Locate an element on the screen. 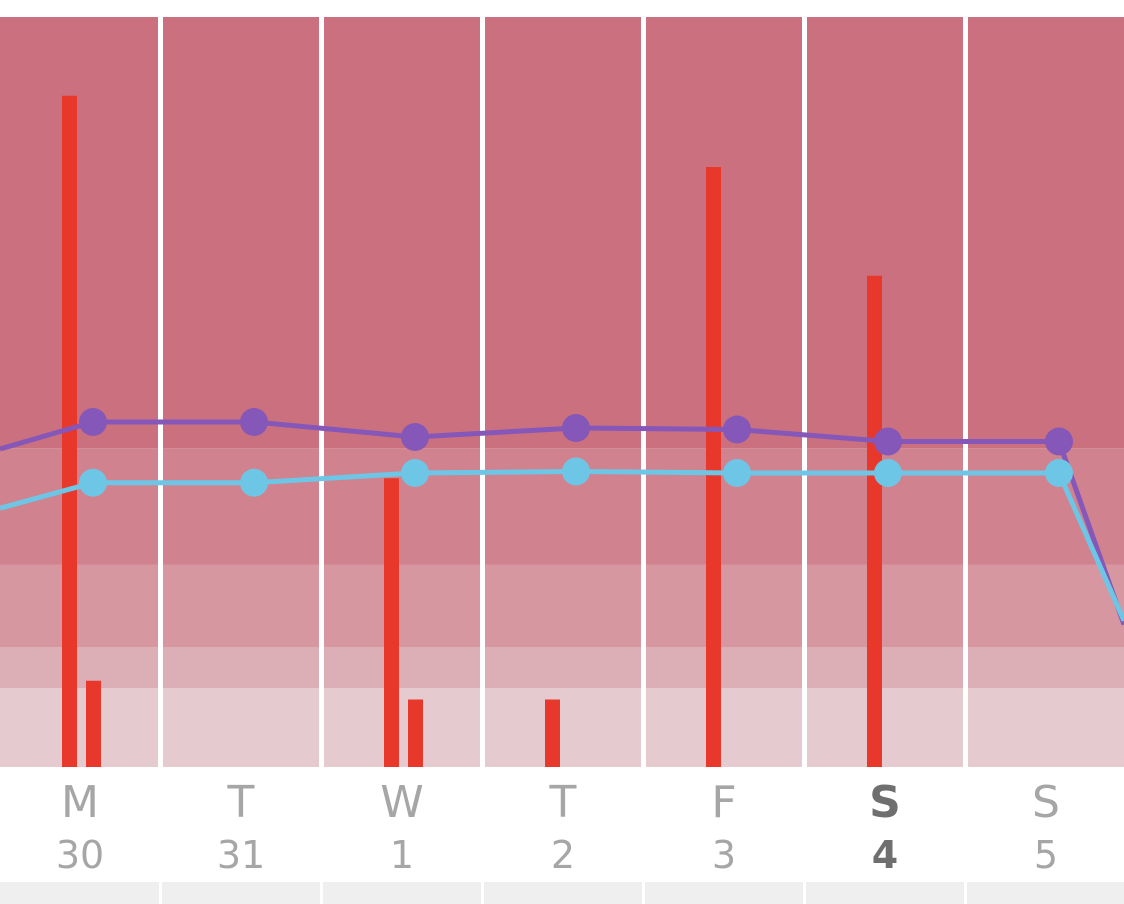  day-letter-3: W is located at coordinates (402, 802).